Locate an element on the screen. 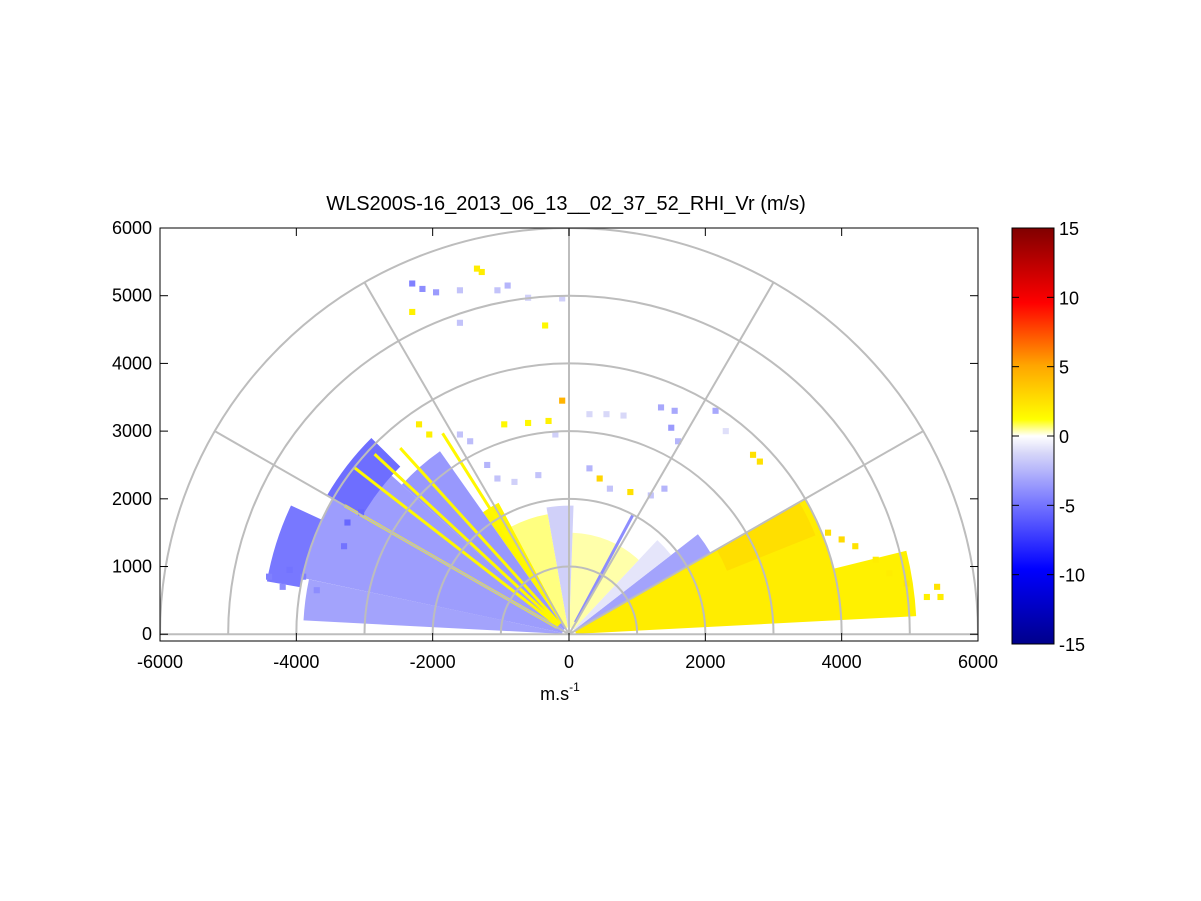 The image size is (1201, 901). y-tick-label: 3000 is located at coordinates (132, 431).